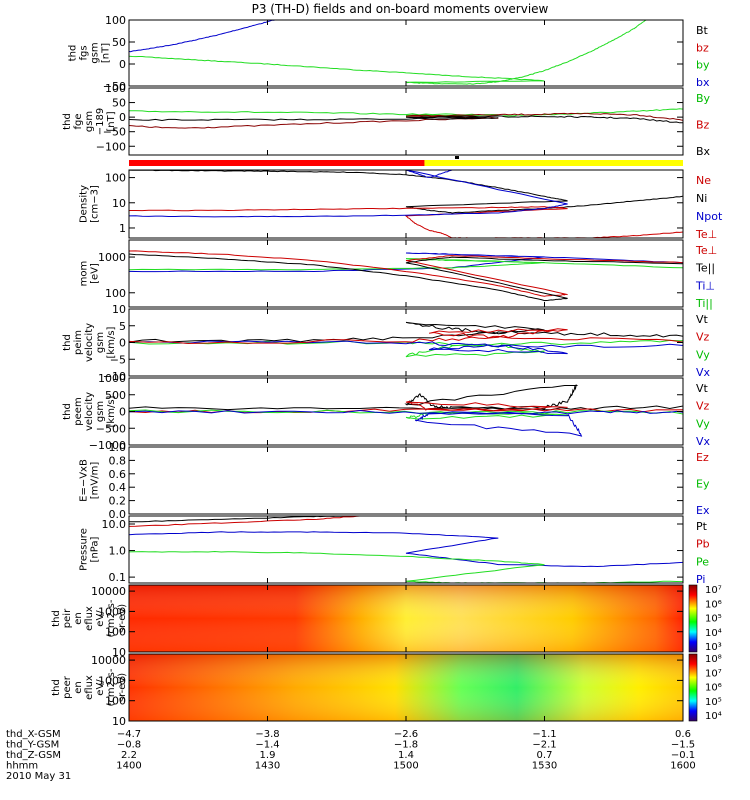 Image resolution: width=750 pixels, height=800 pixels. Describe the element at coordinates (683, 745) in the screenshot. I see `coord-row-value: −1.5` at that location.